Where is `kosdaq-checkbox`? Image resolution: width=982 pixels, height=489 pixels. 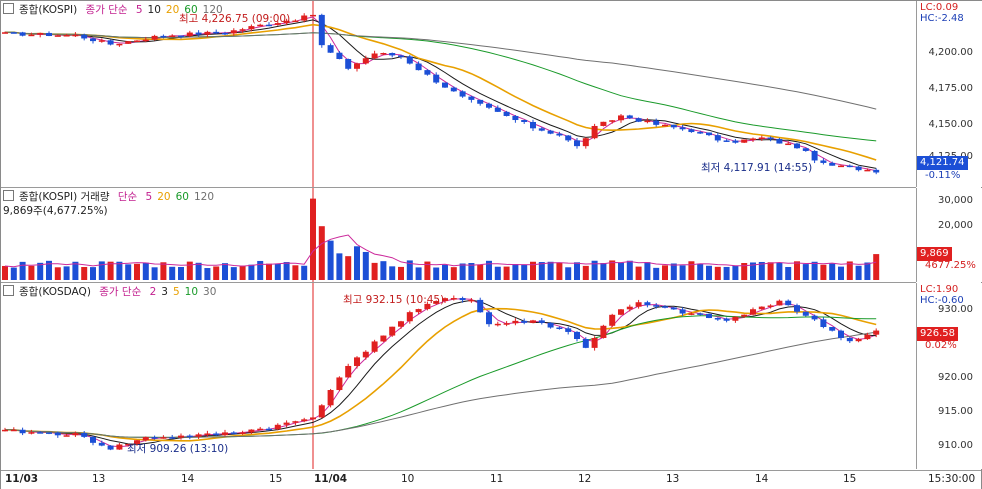 kosdaq-checkbox is located at coordinates (8, 290).